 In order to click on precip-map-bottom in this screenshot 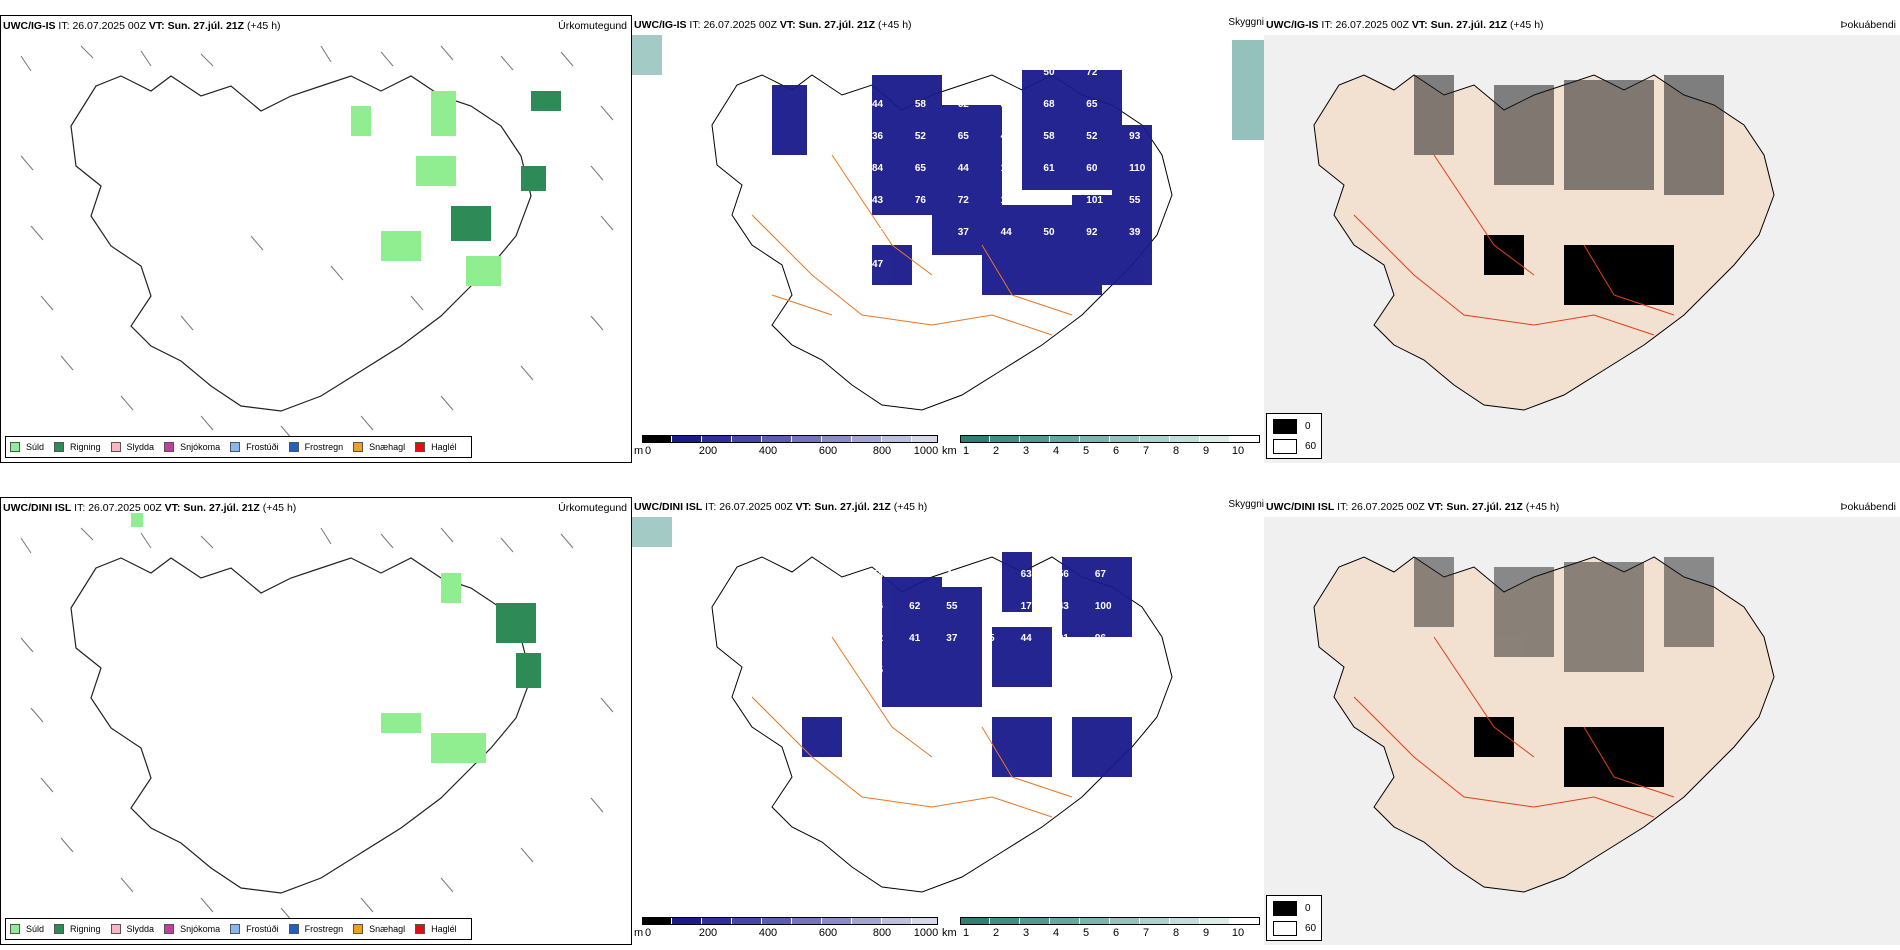, I will do `click(317, 718)`.